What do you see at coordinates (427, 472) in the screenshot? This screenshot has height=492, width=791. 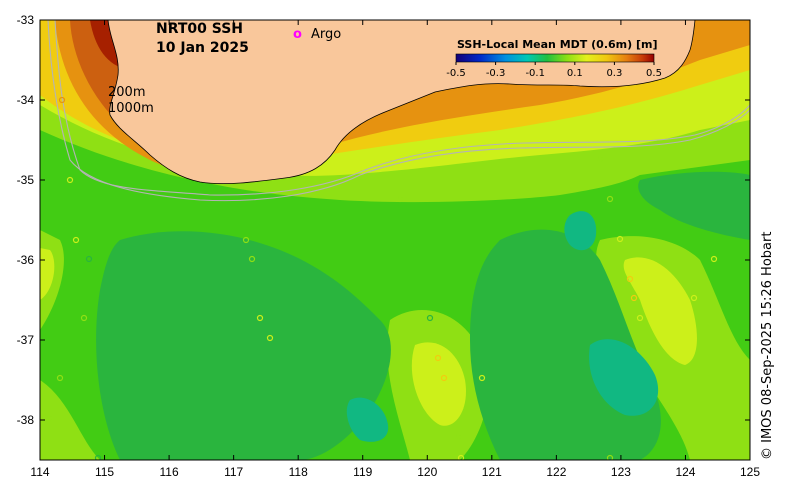 I see `lon-tick-label: 120` at bounding box center [427, 472].